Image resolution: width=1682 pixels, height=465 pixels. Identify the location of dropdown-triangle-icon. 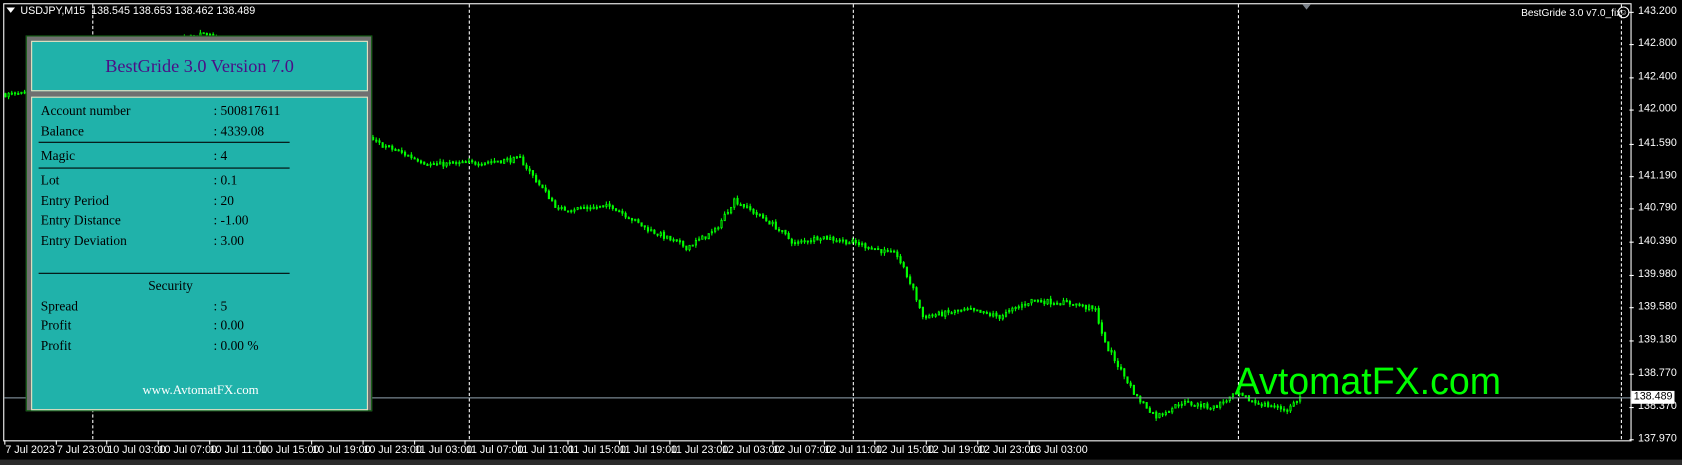
(11, 10).